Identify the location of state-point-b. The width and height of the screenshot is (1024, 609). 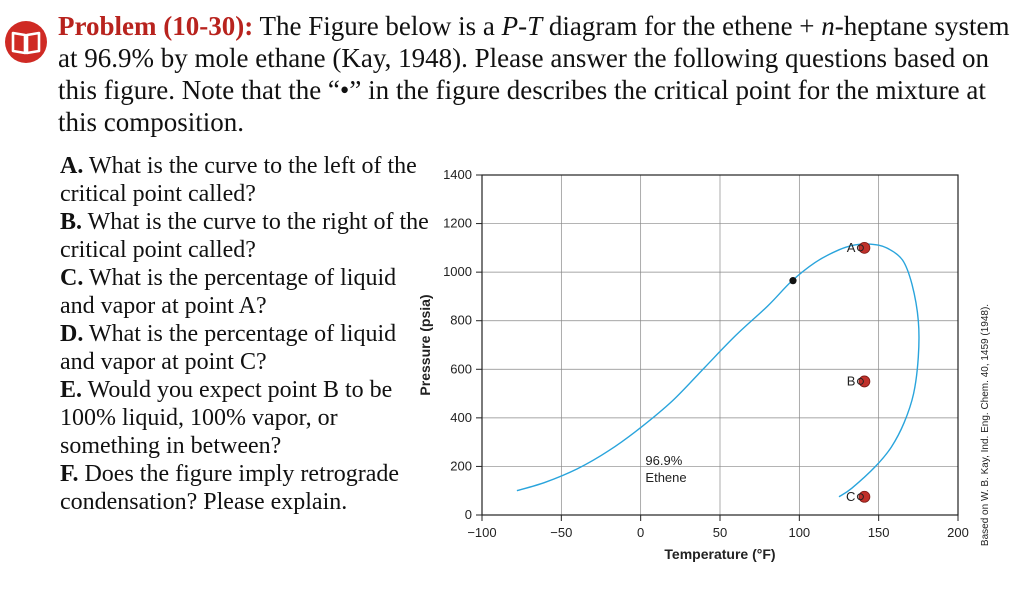
(864, 381).